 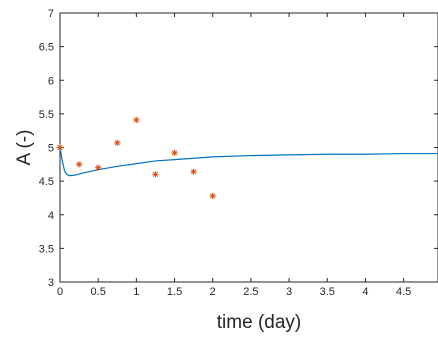 What do you see at coordinates (174, 292) in the screenshot?
I see `x-tick-label: 1.5` at bounding box center [174, 292].